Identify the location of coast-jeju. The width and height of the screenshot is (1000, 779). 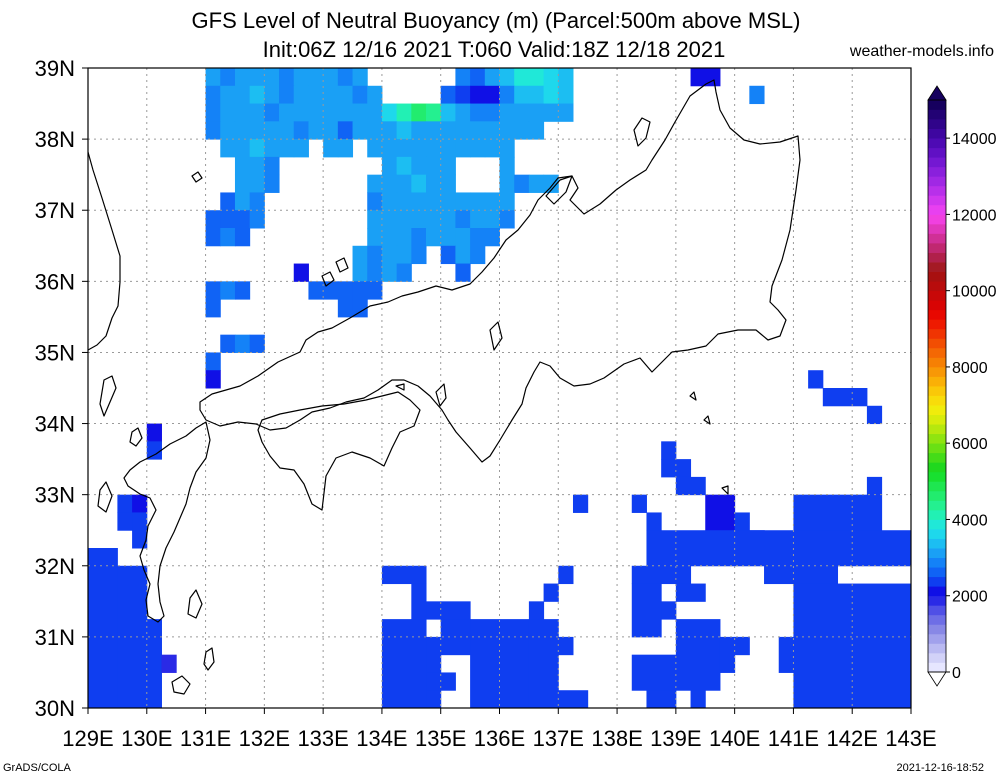
(197, 177).